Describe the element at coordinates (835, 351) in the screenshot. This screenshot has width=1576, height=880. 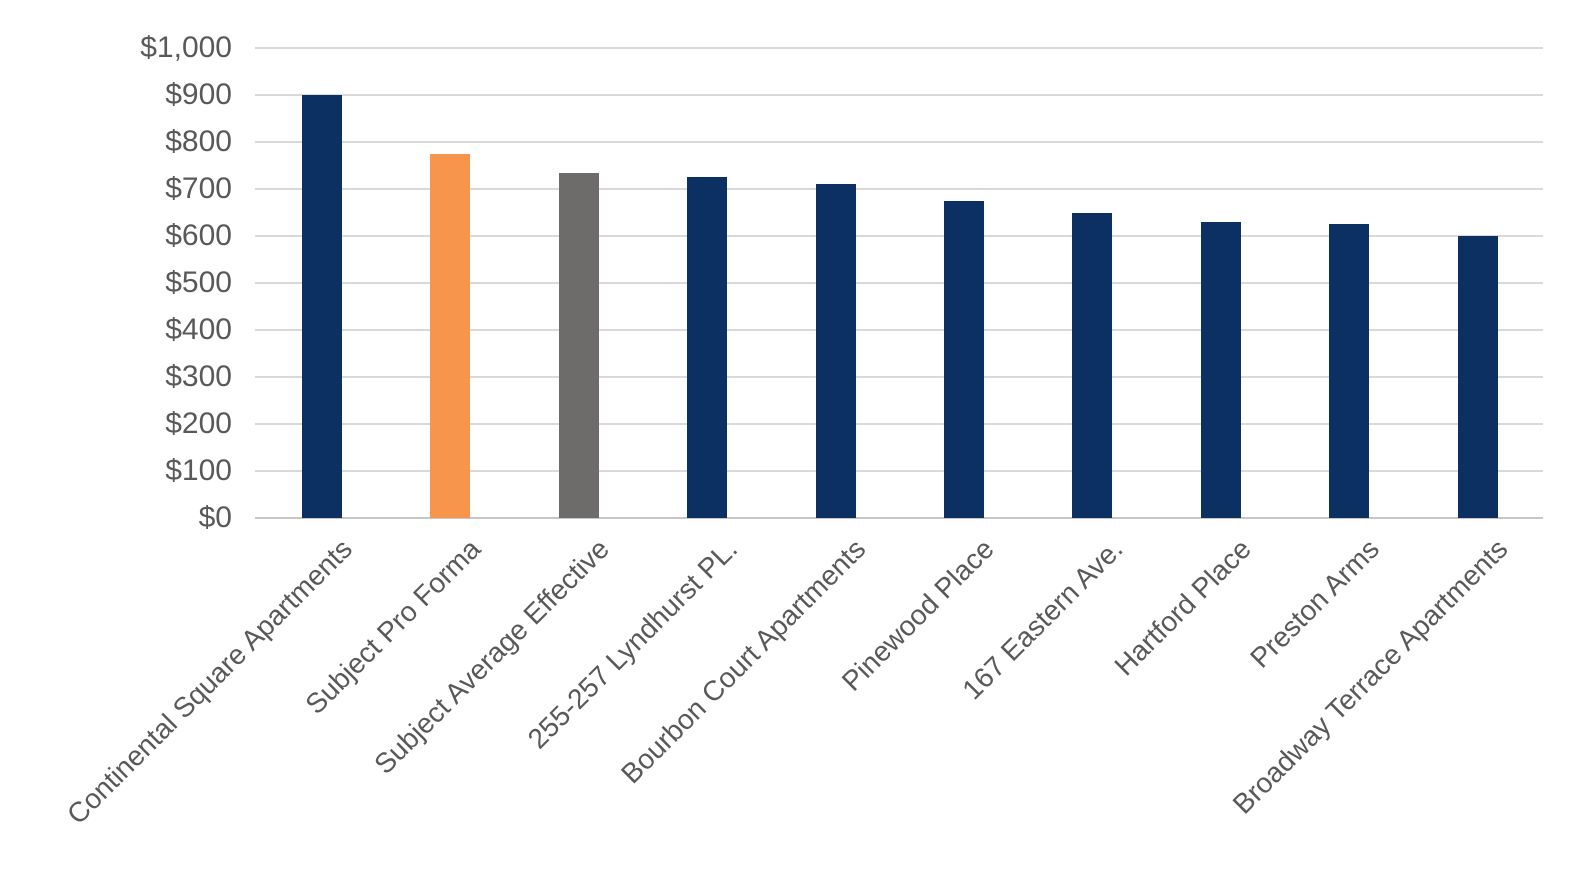
I see `bar-bourbon-court-apartments` at that location.